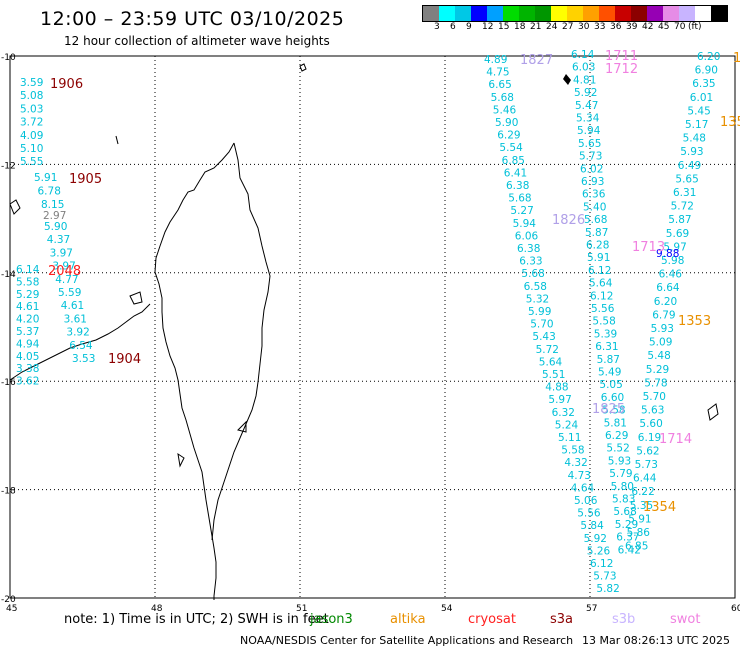 This screenshot has width=740, height=650. What do you see at coordinates (594, 207) in the screenshot?
I see `wave-height-value: 5.40` at bounding box center [594, 207].